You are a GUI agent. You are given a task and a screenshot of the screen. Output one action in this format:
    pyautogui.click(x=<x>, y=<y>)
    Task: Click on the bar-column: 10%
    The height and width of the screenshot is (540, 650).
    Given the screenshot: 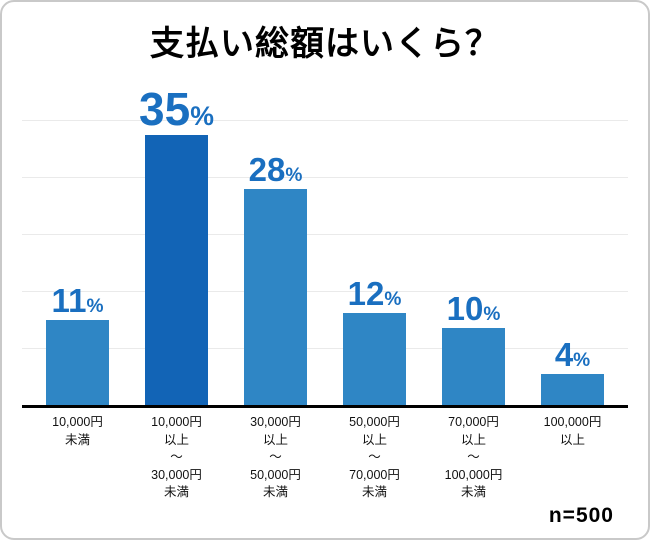 What is the action you would take?
    pyautogui.click(x=473, y=236)
    